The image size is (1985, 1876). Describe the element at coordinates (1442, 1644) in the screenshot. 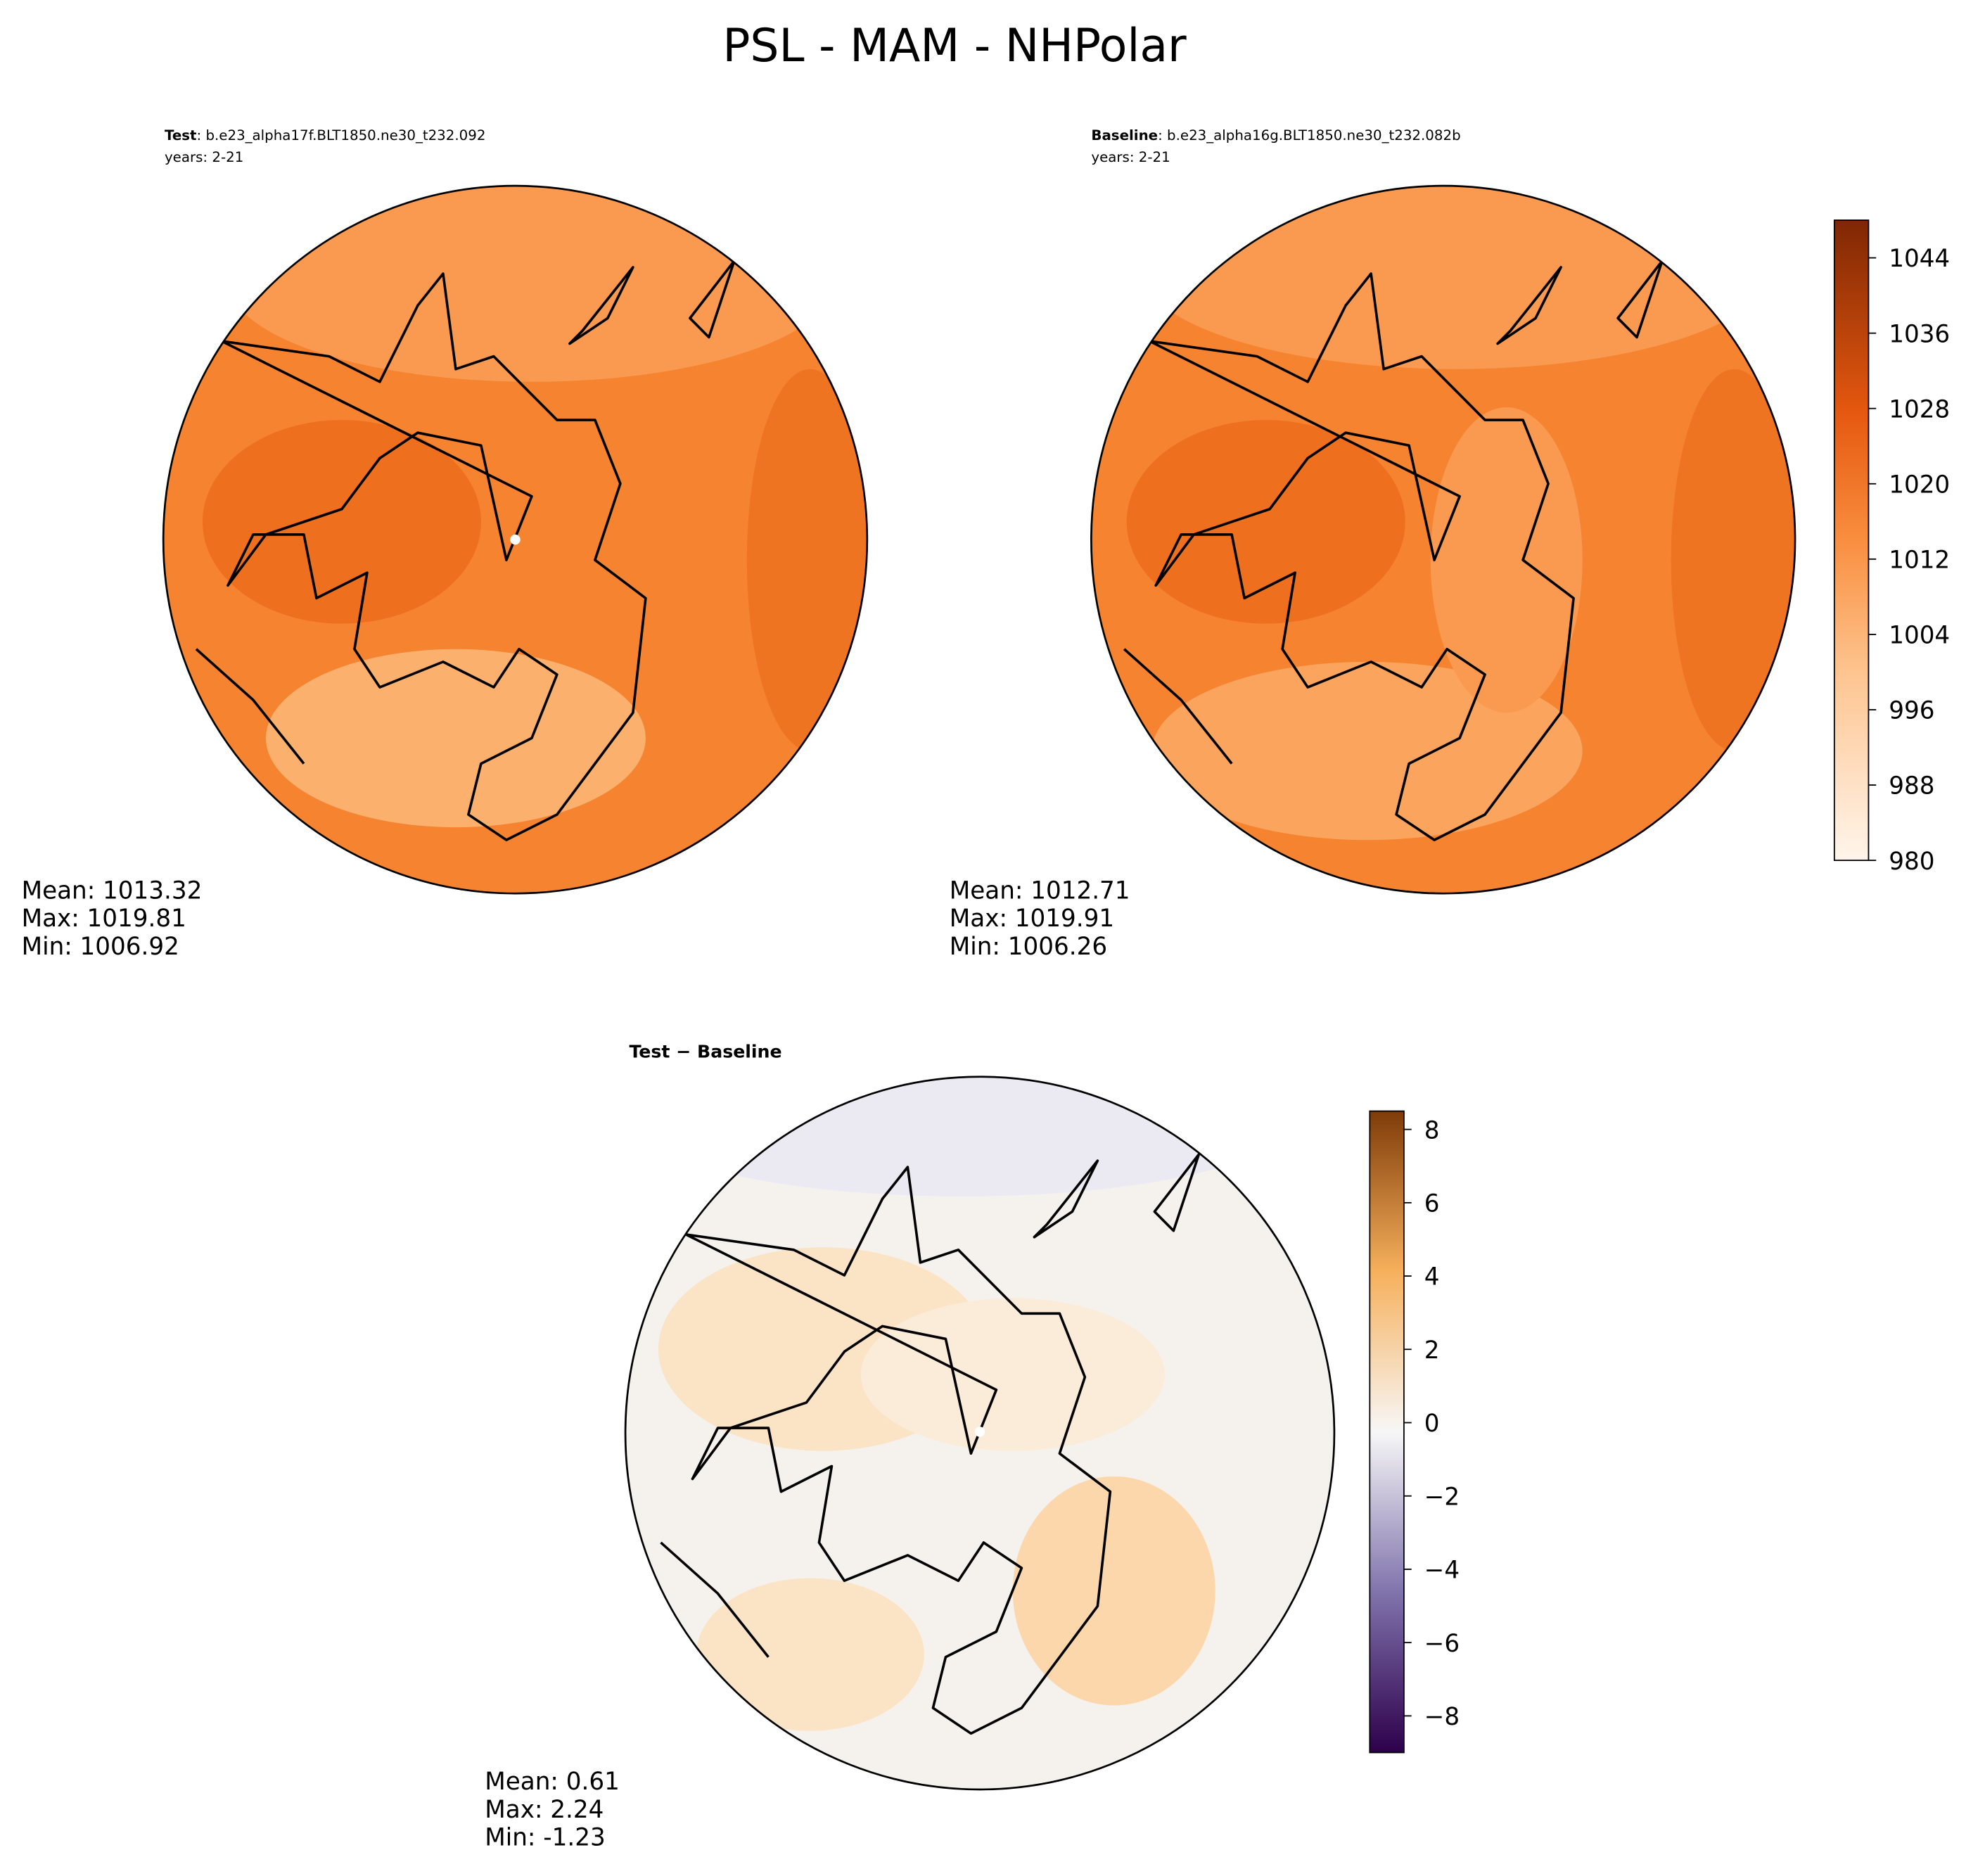

I see `colorbar-tick-label: −6` at that location.